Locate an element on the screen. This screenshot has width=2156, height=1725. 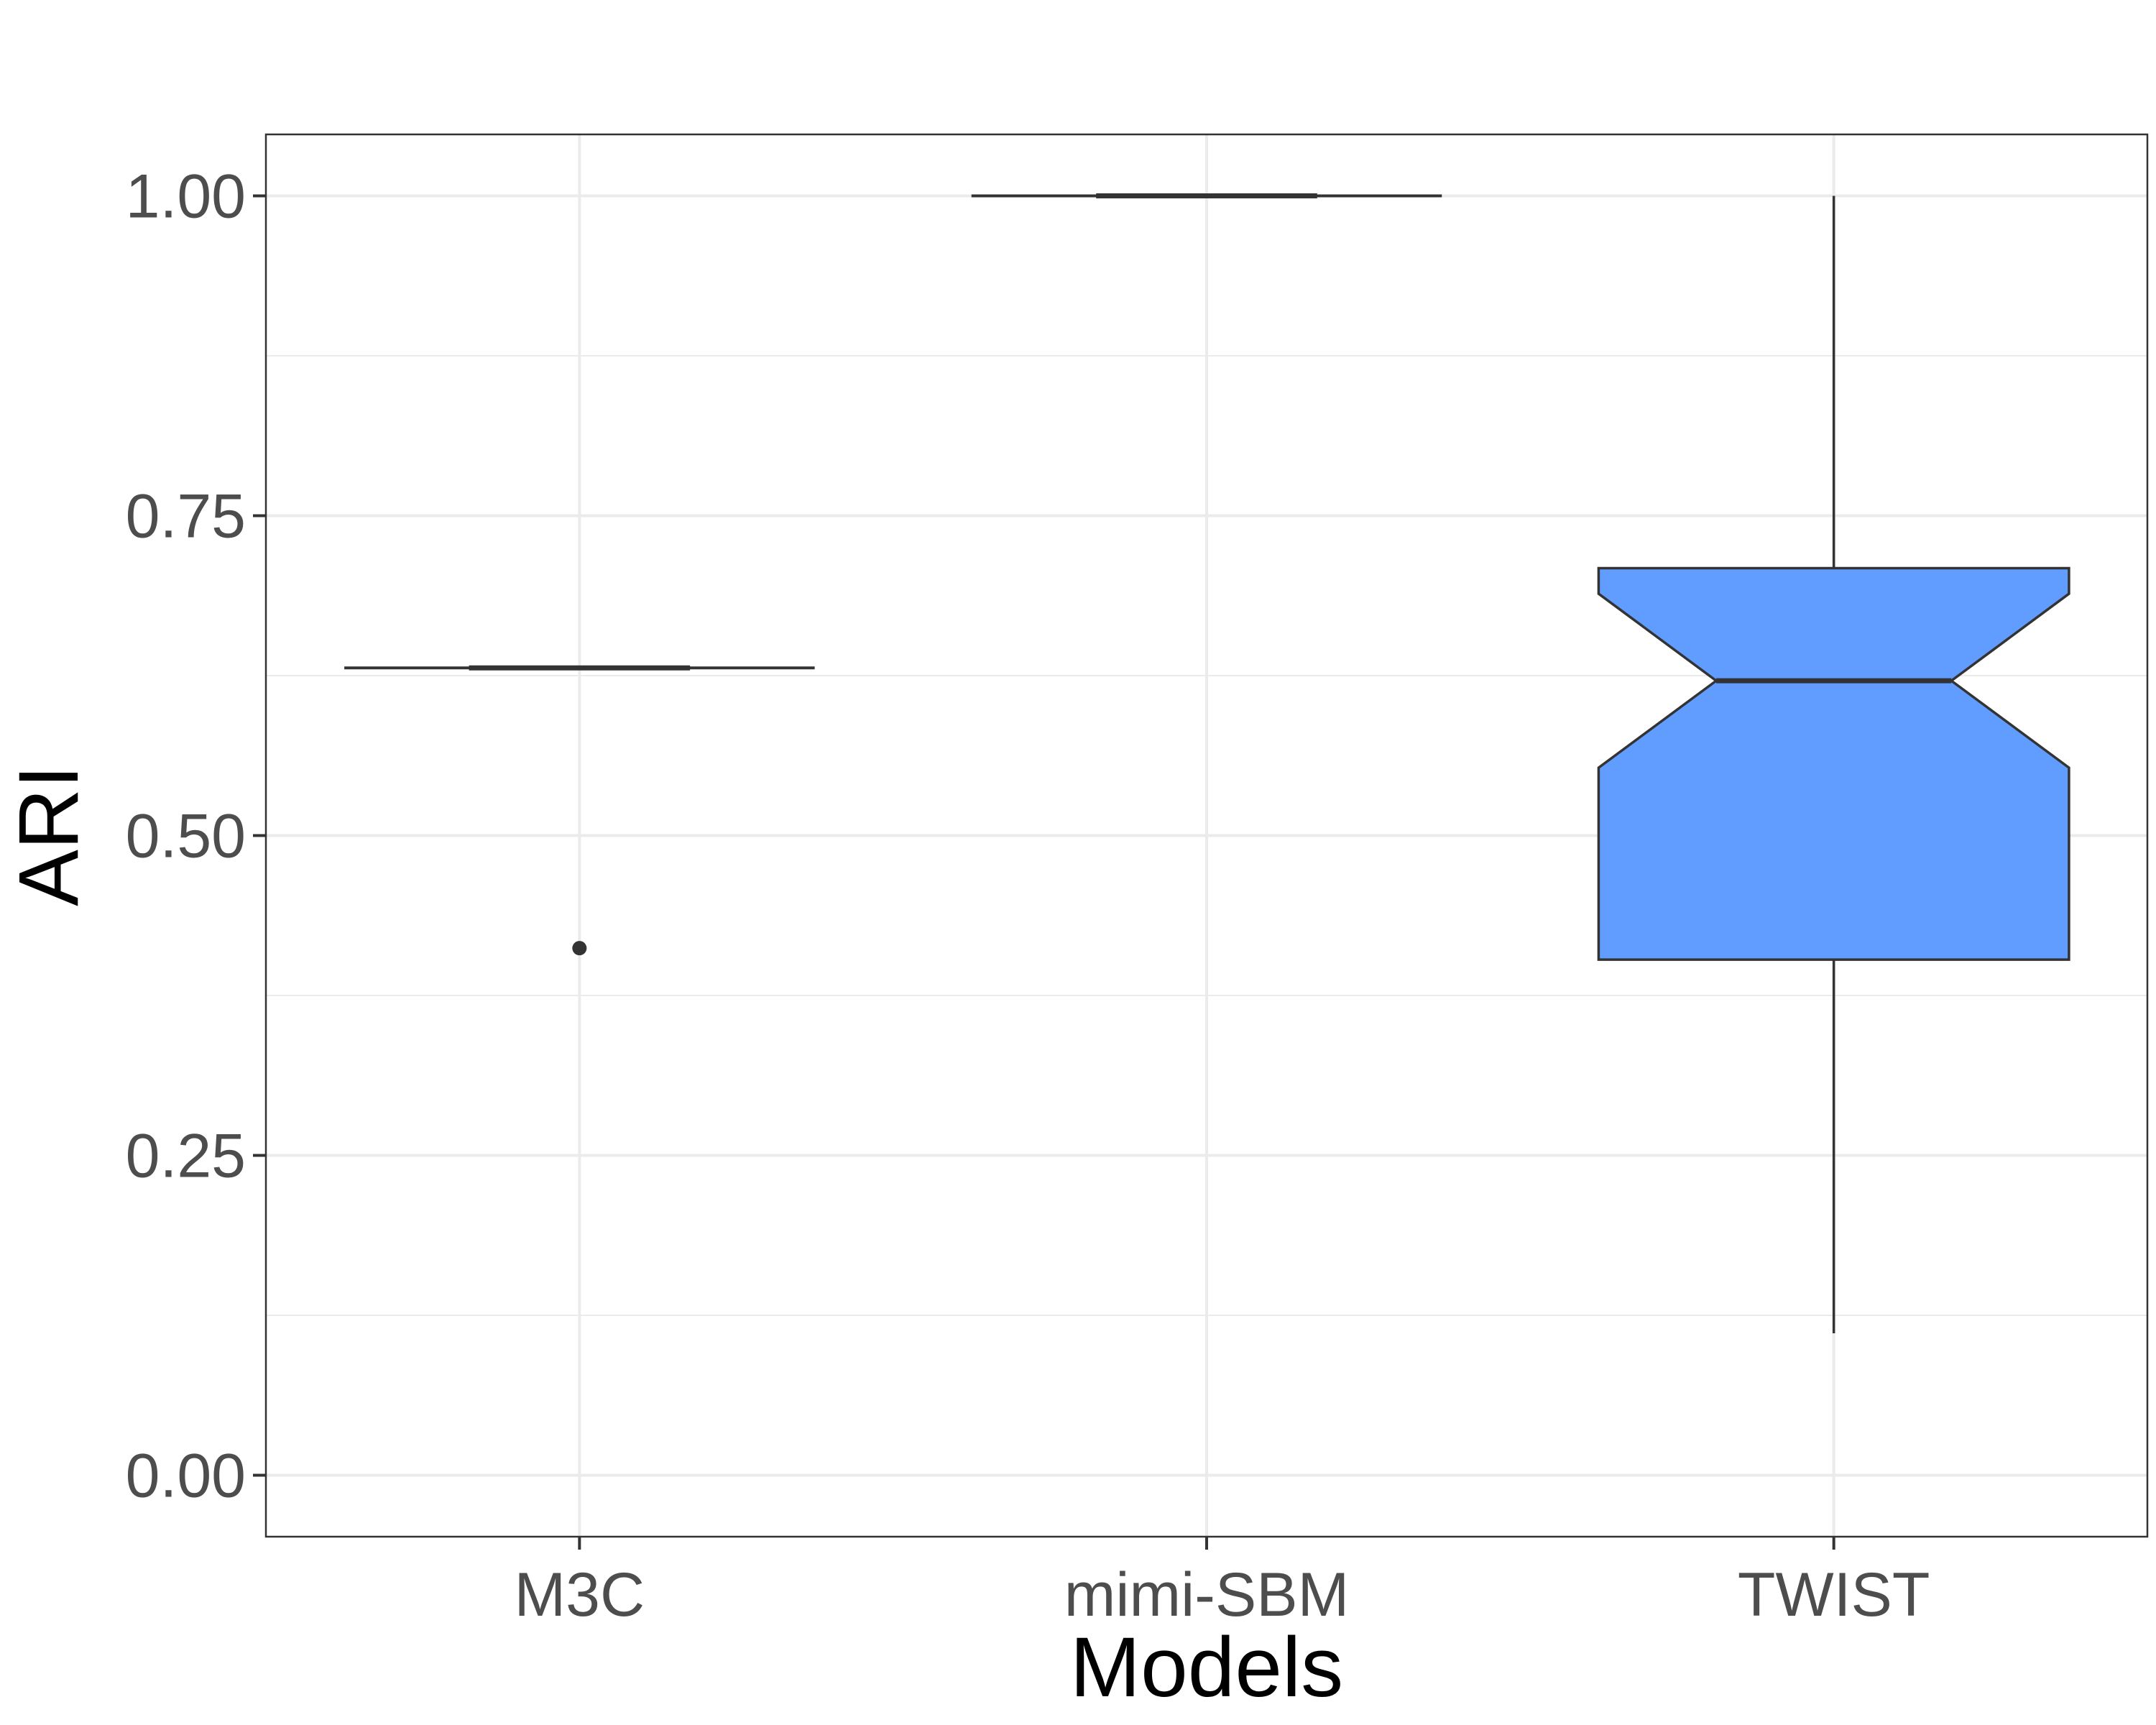
x-tick-label: M3C is located at coordinates (580, 1594).